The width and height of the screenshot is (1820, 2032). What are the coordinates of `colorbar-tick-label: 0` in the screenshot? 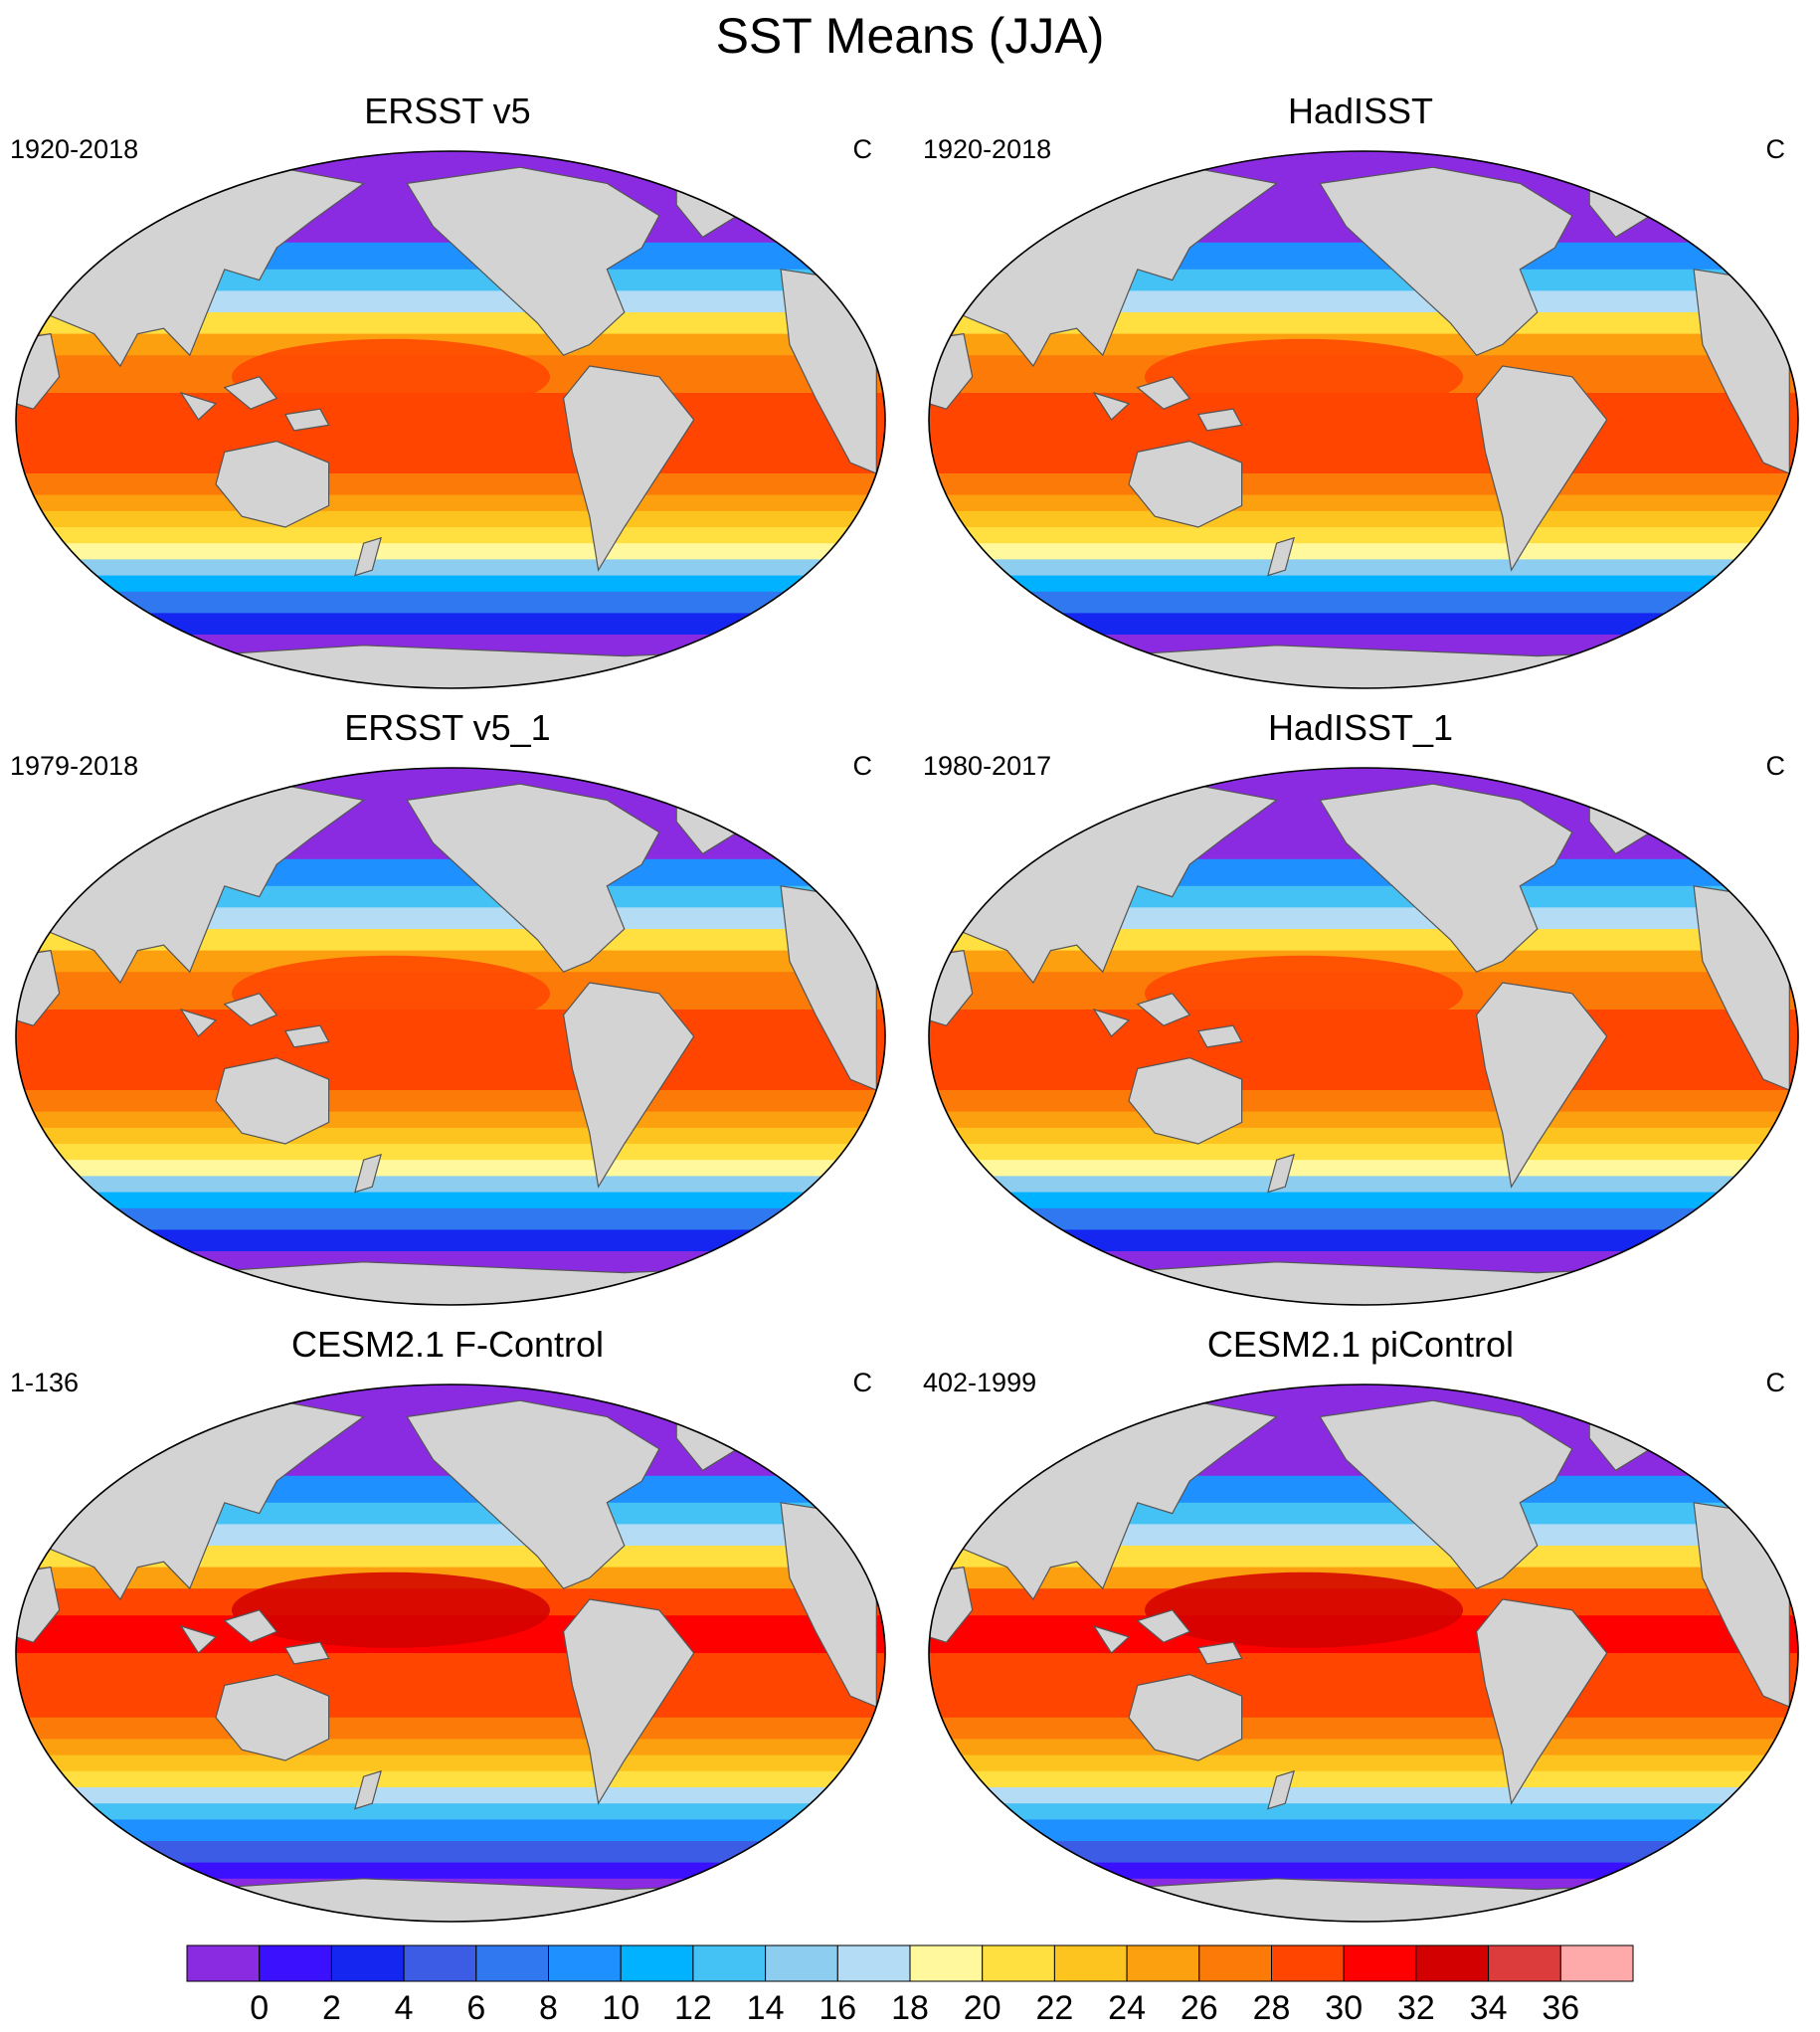 It's located at (259, 2008).